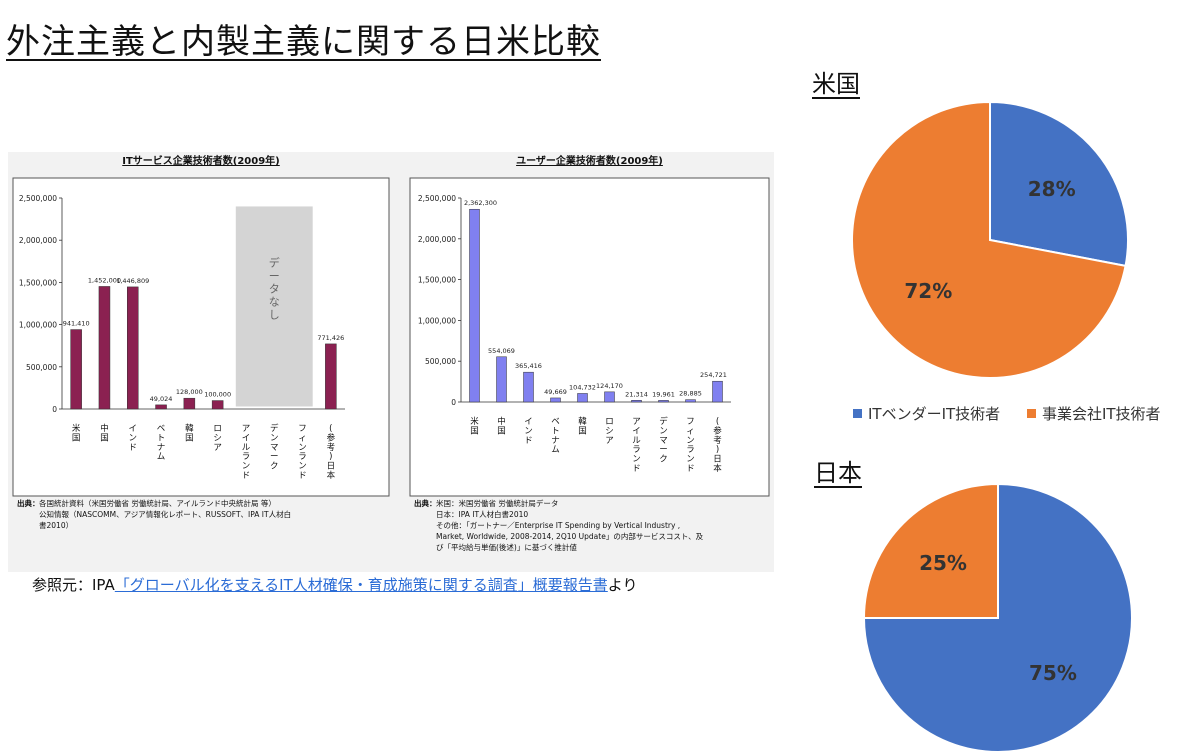  What do you see at coordinates (1101, 414) in the screenshot?
I see `legend-label-business: 事業会社IT技術者` at bounding box center [1101, 414].